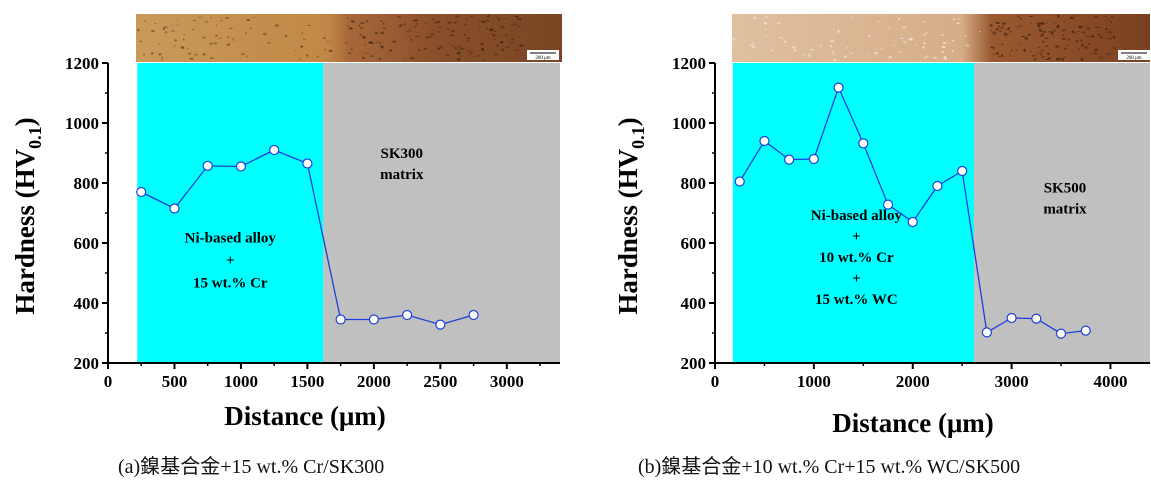 This screenshot has width=1151, height=481. I want to click on series-a, so click(307, 237).